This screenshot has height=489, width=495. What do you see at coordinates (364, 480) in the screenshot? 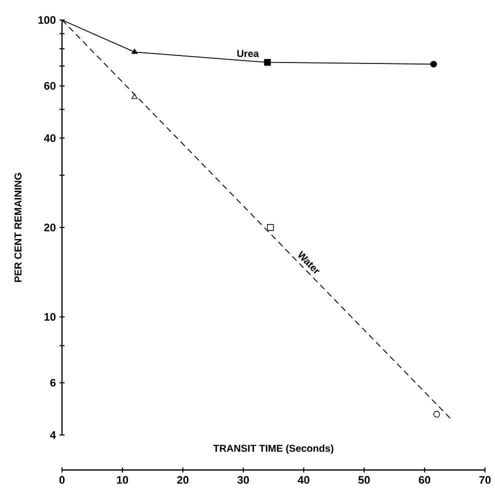
I see `x-tick-label: 50` at bounding box center [364, 480].